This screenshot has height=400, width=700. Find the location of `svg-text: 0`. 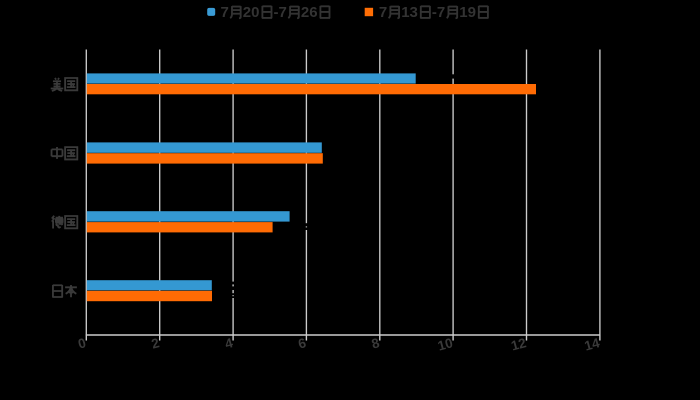

svg-text: 0 is located at coordinates (81, 343).